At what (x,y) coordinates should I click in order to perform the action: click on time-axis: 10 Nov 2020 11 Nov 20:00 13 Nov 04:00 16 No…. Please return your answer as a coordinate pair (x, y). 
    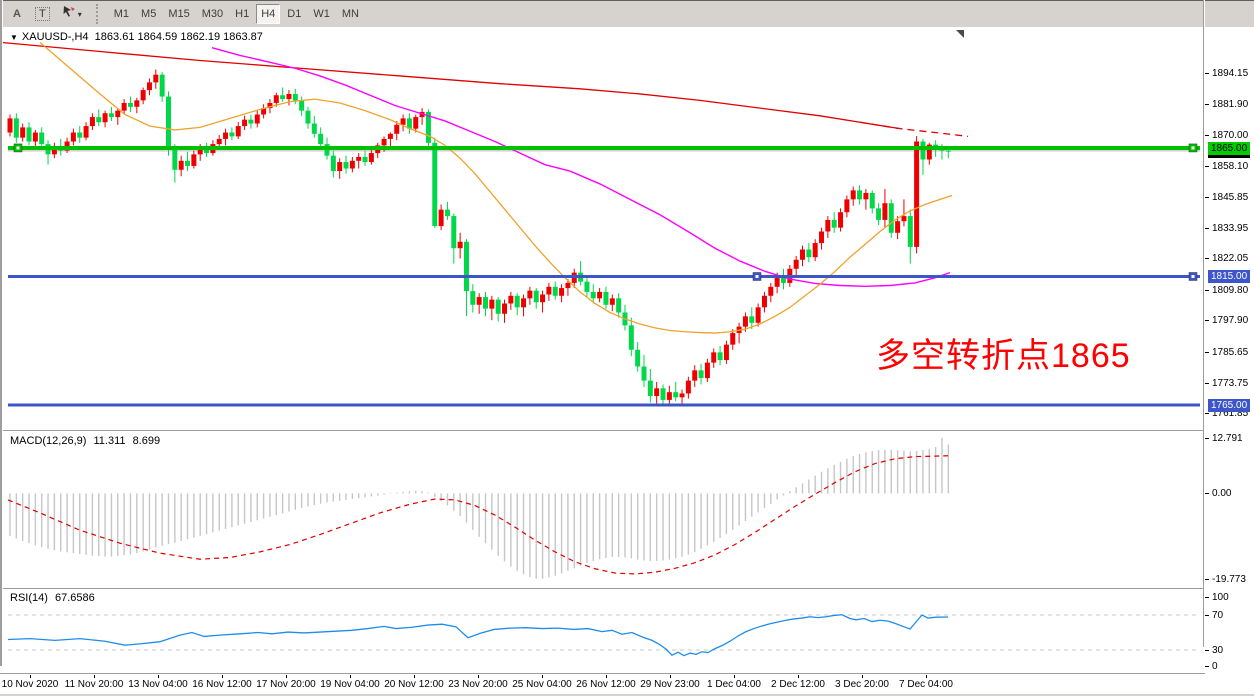
    Looking at the image, I should click on (627, 684).